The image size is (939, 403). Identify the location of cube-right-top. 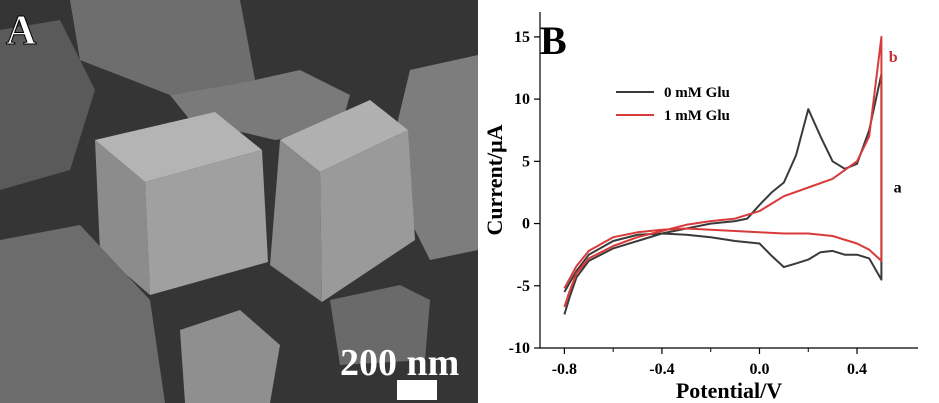
(344, 136).